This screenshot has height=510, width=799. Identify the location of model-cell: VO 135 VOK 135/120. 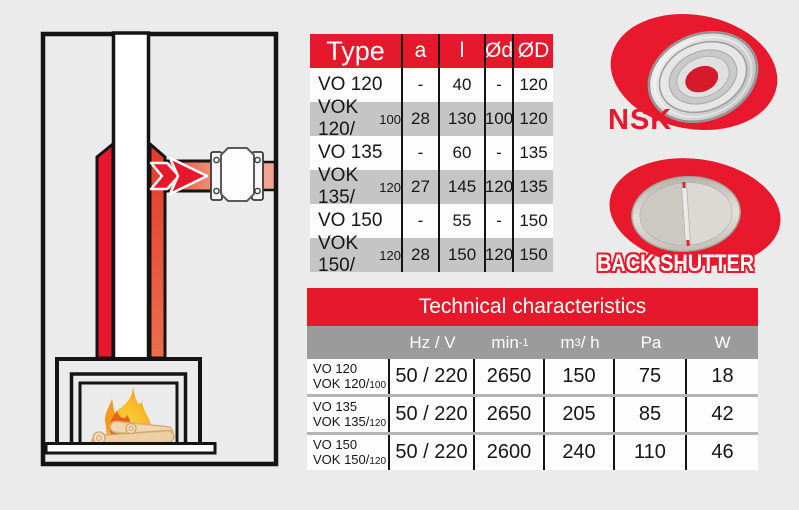
(348, 414).